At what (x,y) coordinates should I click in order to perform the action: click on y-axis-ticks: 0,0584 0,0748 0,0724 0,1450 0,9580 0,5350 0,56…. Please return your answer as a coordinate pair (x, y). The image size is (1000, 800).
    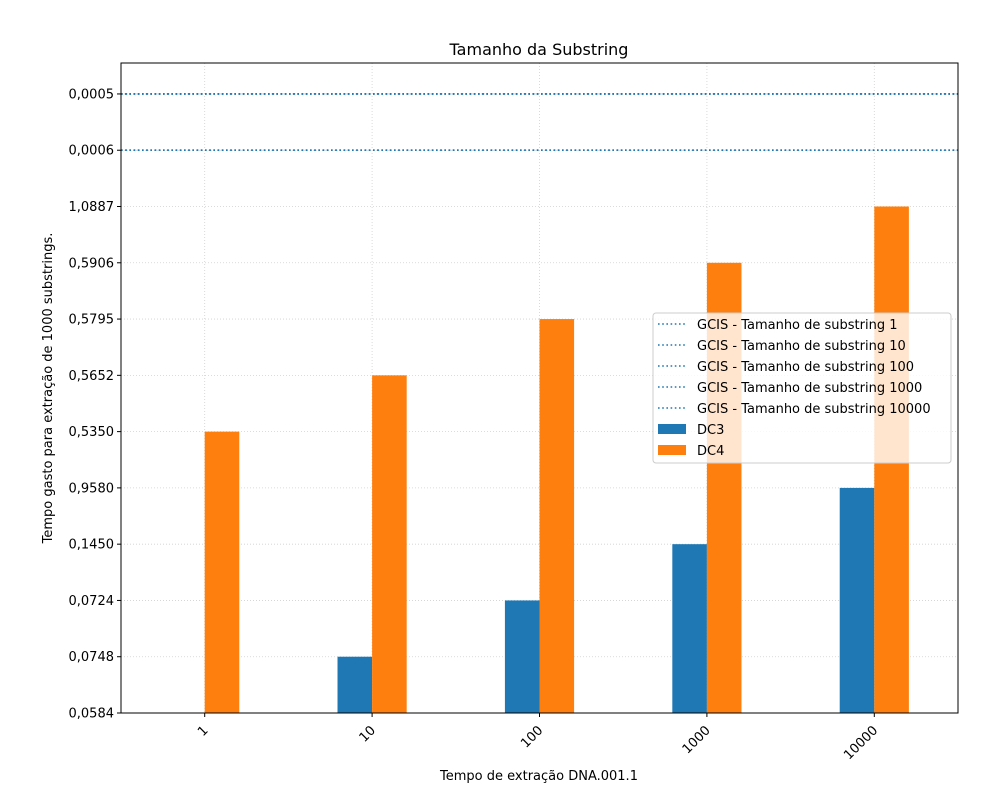
    Looking at the image, I should click on (95, 404).